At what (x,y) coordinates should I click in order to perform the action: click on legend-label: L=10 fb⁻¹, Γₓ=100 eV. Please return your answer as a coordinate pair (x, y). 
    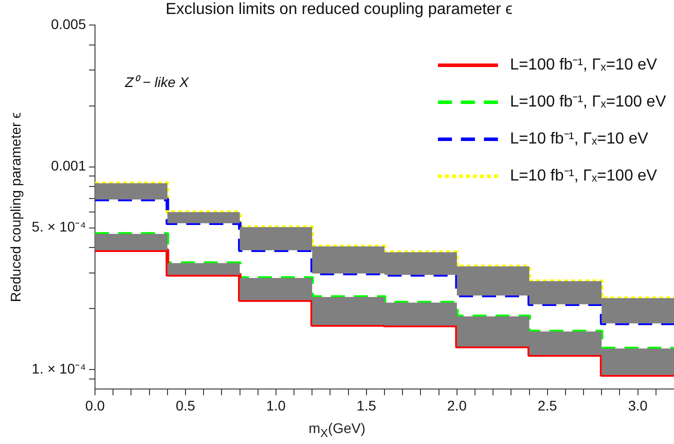
    Looking at the image, I should click on (584, 176).